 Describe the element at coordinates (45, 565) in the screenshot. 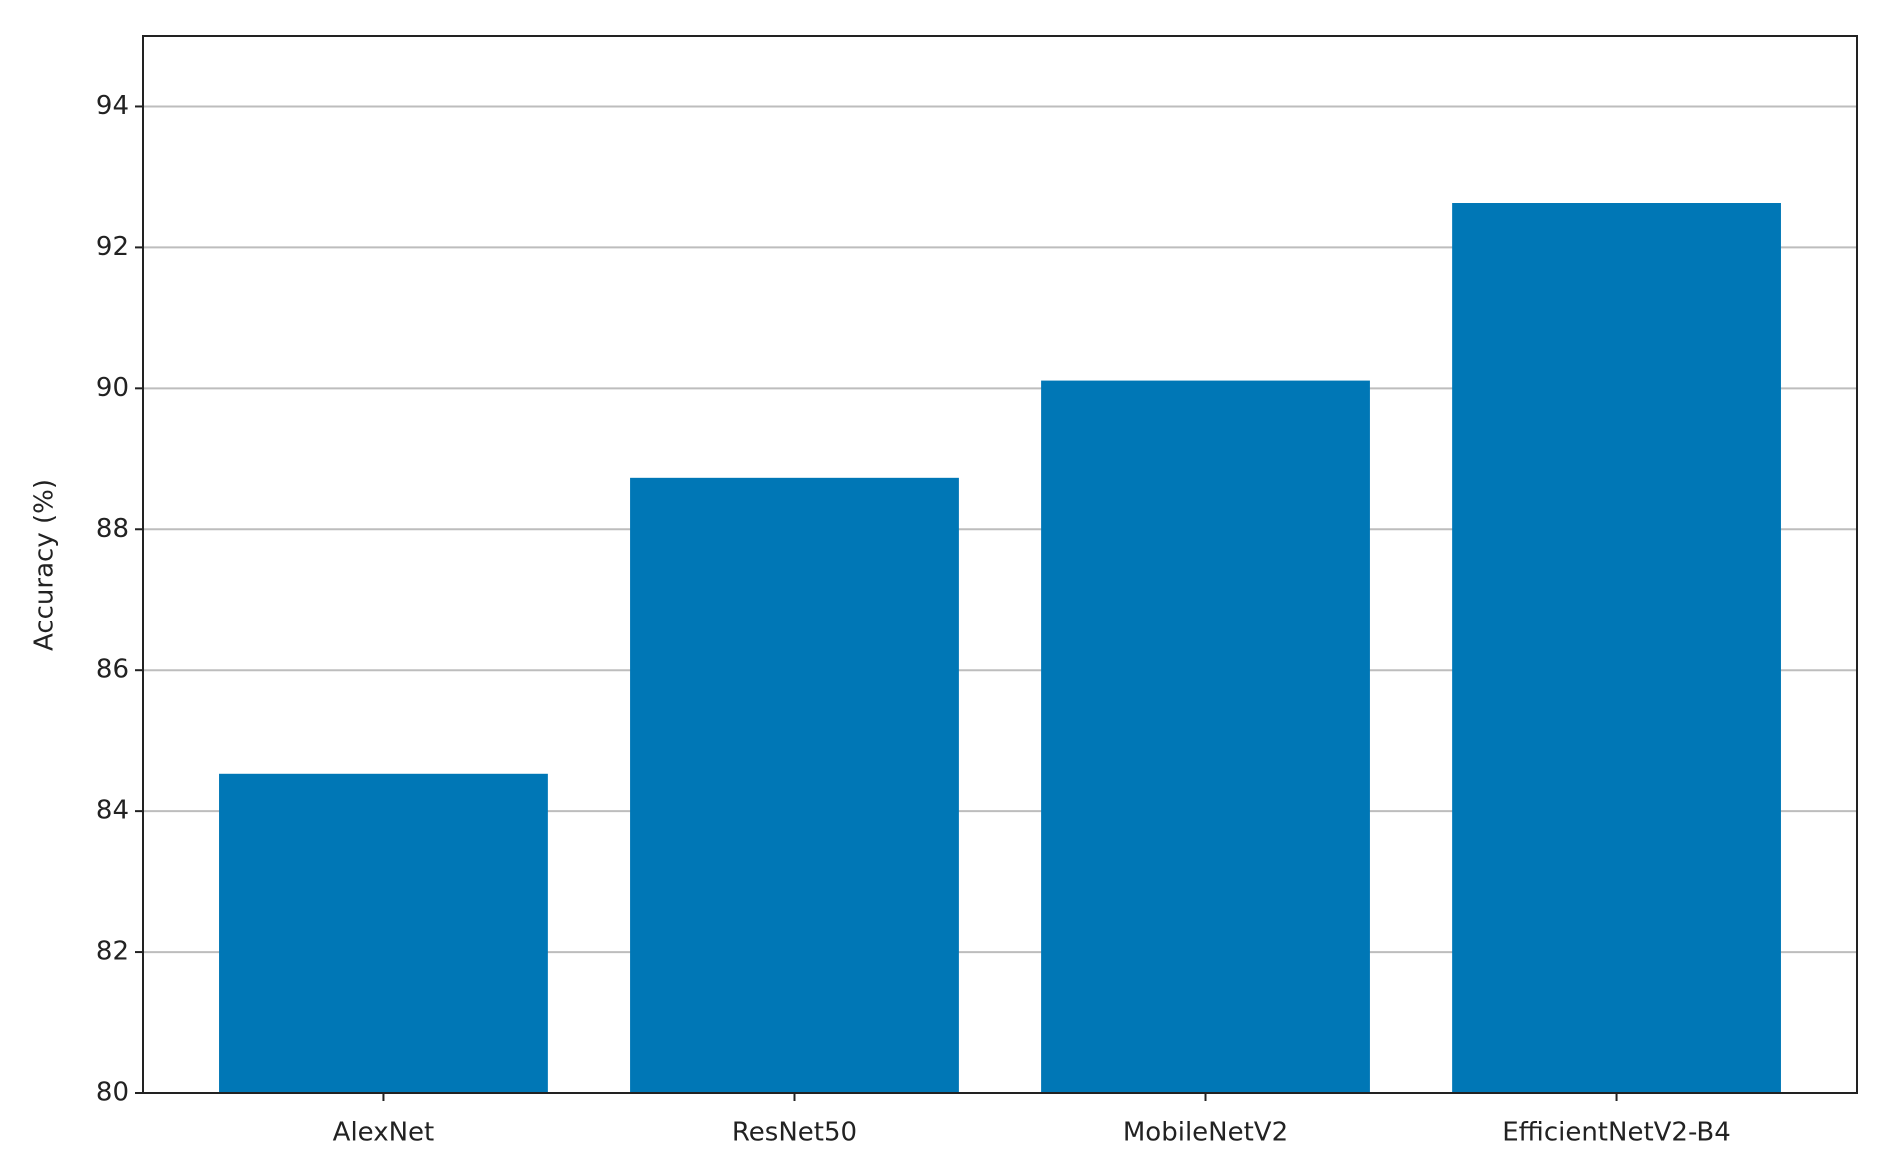

I see `y-axis-label: Accuracy (%)` at that location.